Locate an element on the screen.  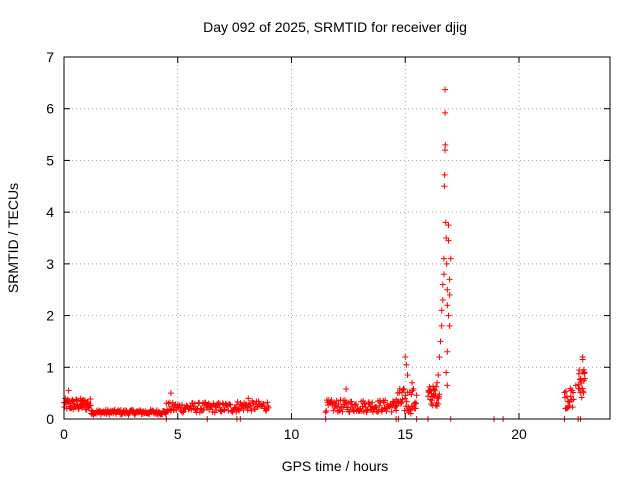
y-tick-label: 2 is located at coordinates (50, 316).